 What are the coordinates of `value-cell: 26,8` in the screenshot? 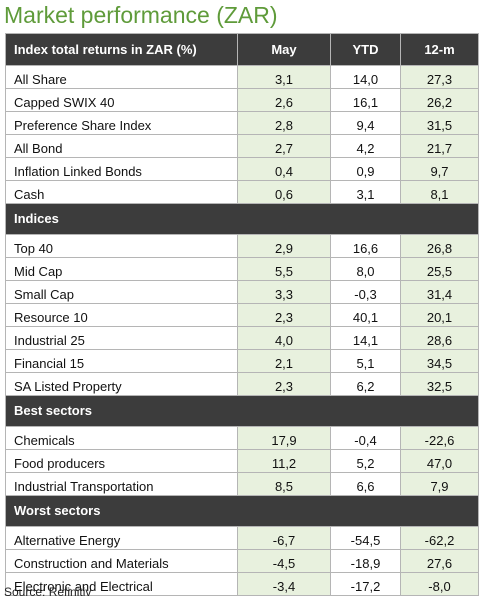 It's located at (439, 246).